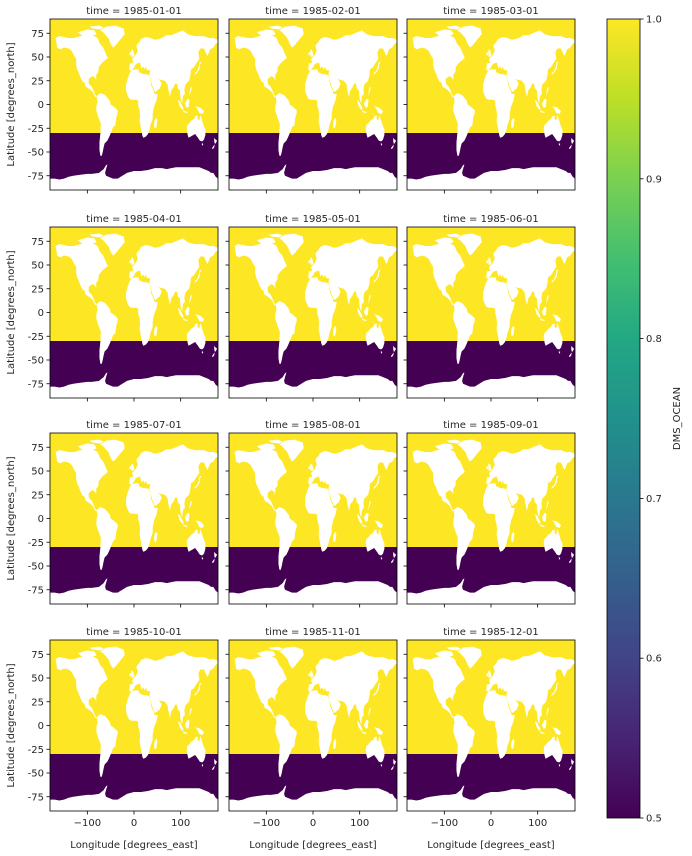  Describe the element at coordinates (490, 632) in the screenshot. I see `panel-title: time = 1985-12-01` at that location.